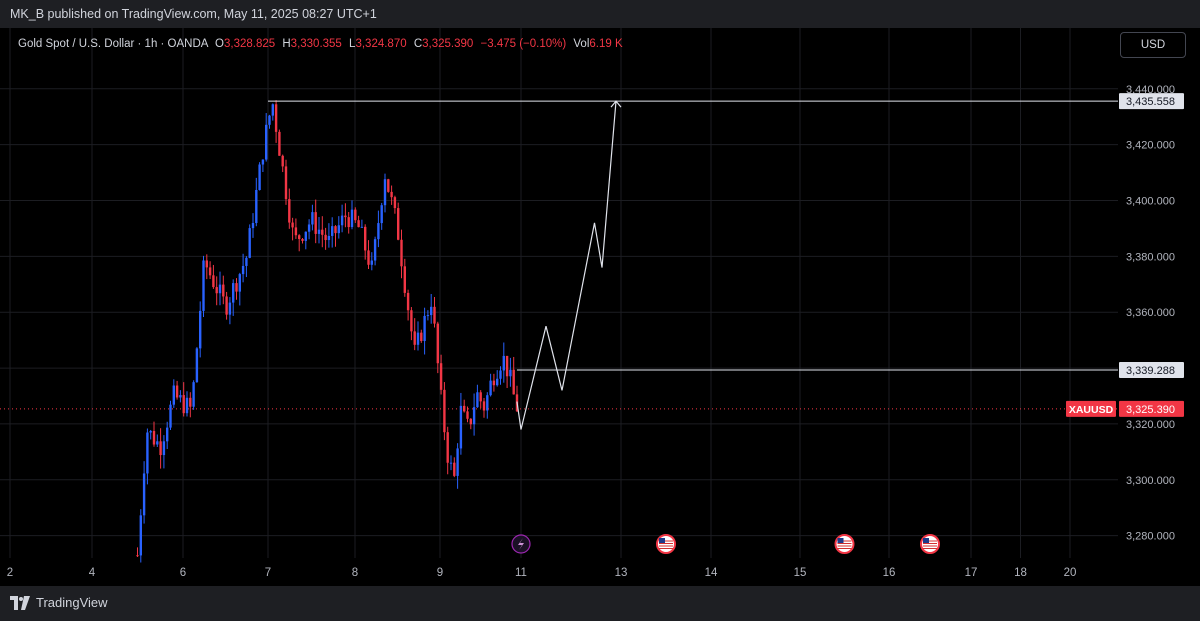 This screenshot has height=621, width=1200. I want to click on lightning-bolt-icon, so click(521, 544).